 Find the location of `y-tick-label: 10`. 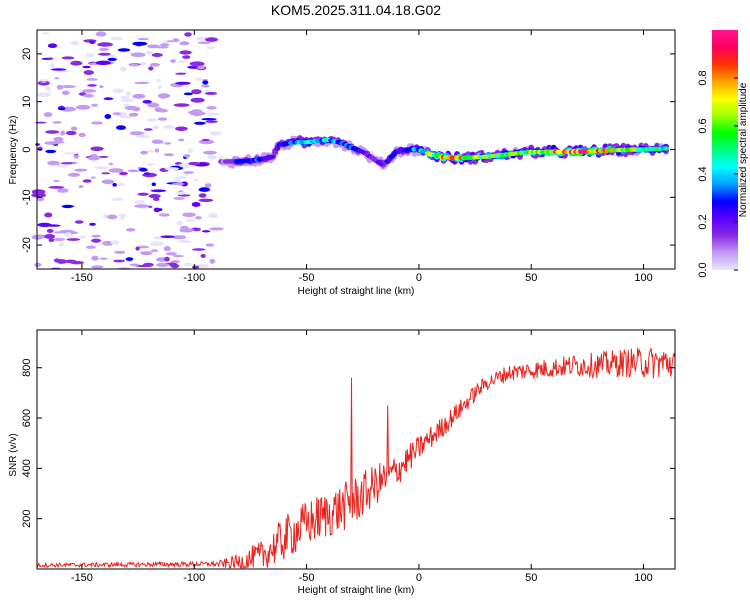

y-tick-label: 10 is located at coordinates (27, 102).